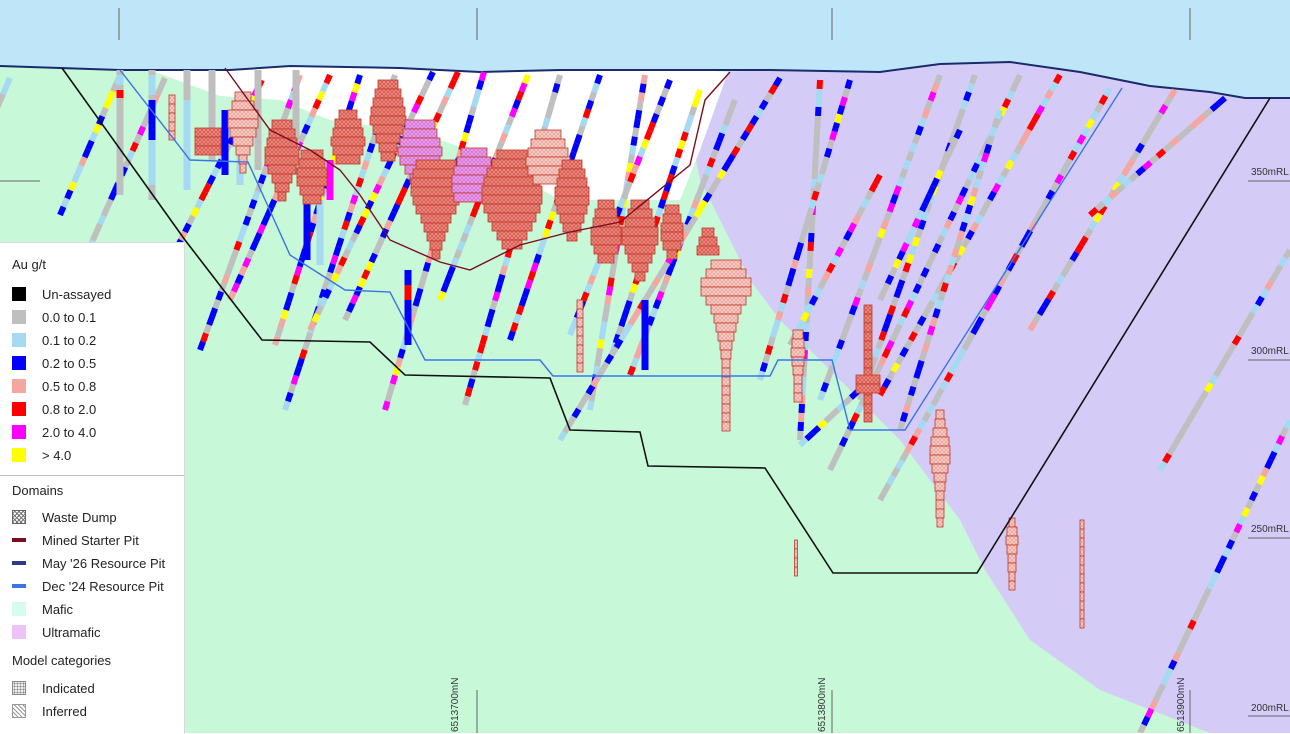  What do you see at coordinates (68, 688) in the screenshot?
I see `category-label: Indicated` at bounding box center [68, 688].